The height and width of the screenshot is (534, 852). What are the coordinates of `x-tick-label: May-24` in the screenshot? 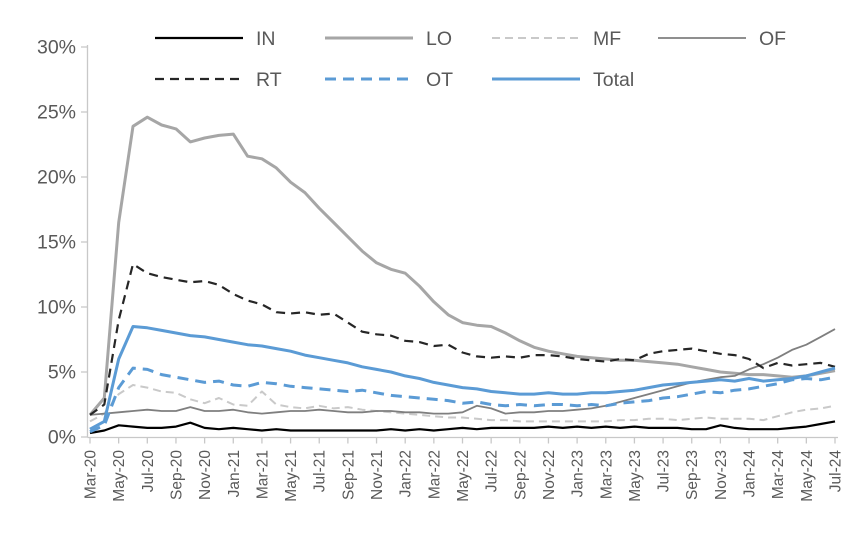 It's located at (807, 476).